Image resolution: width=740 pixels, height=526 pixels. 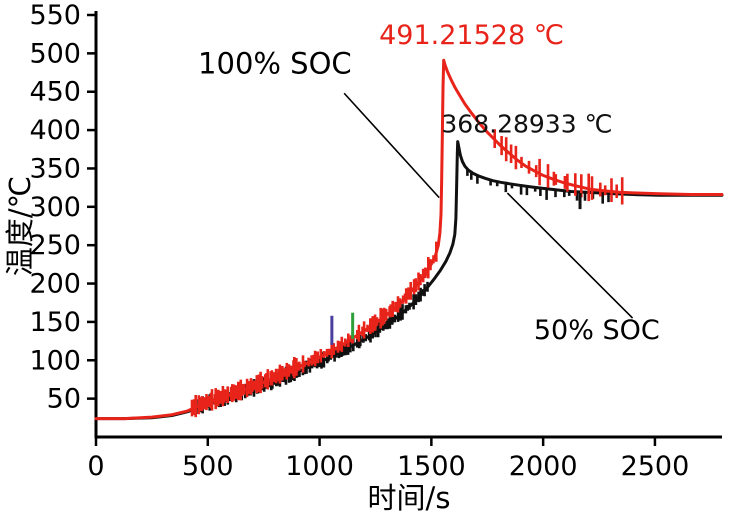 What do you see at coordinates (471, 35) in the screenshot?
I see `peak-100-label: 491.21528 ℃` at bounding box center [471, 35].